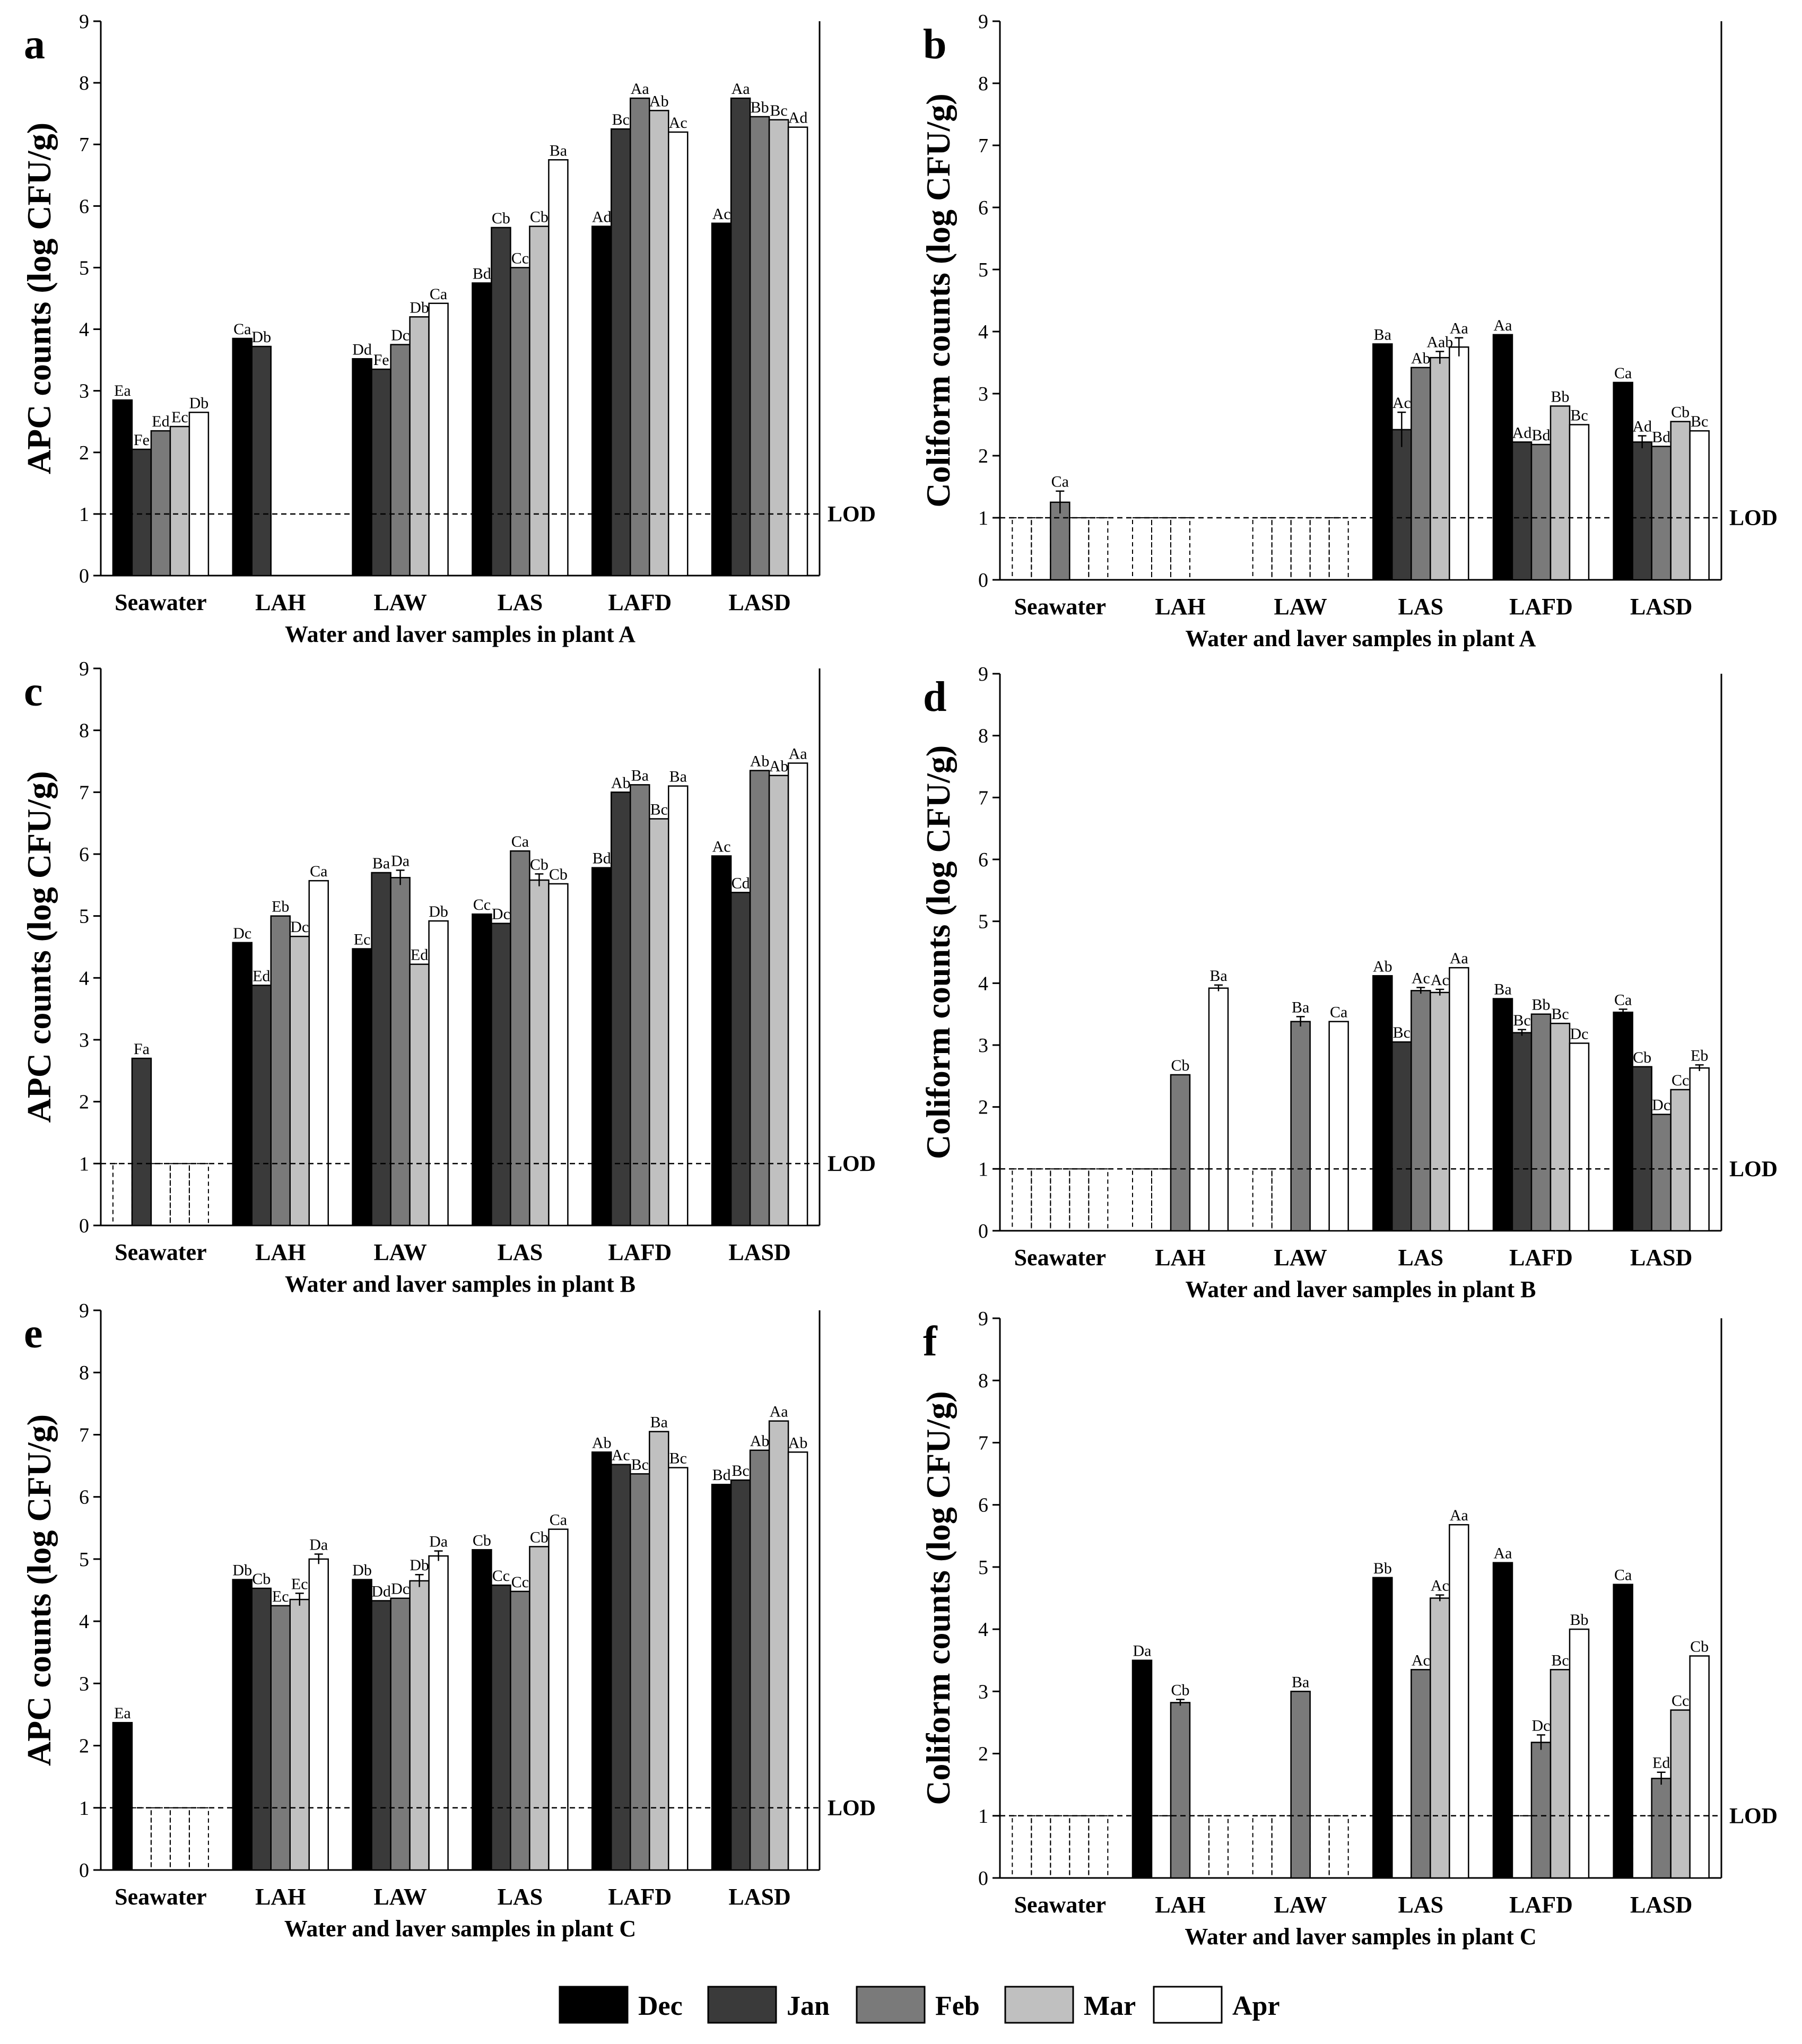 The height and width of the screenshot is (2044, 1802). Describe the element at coordinates (242, 329) in the screenshot. I see `significance-label: Ca` at that location.